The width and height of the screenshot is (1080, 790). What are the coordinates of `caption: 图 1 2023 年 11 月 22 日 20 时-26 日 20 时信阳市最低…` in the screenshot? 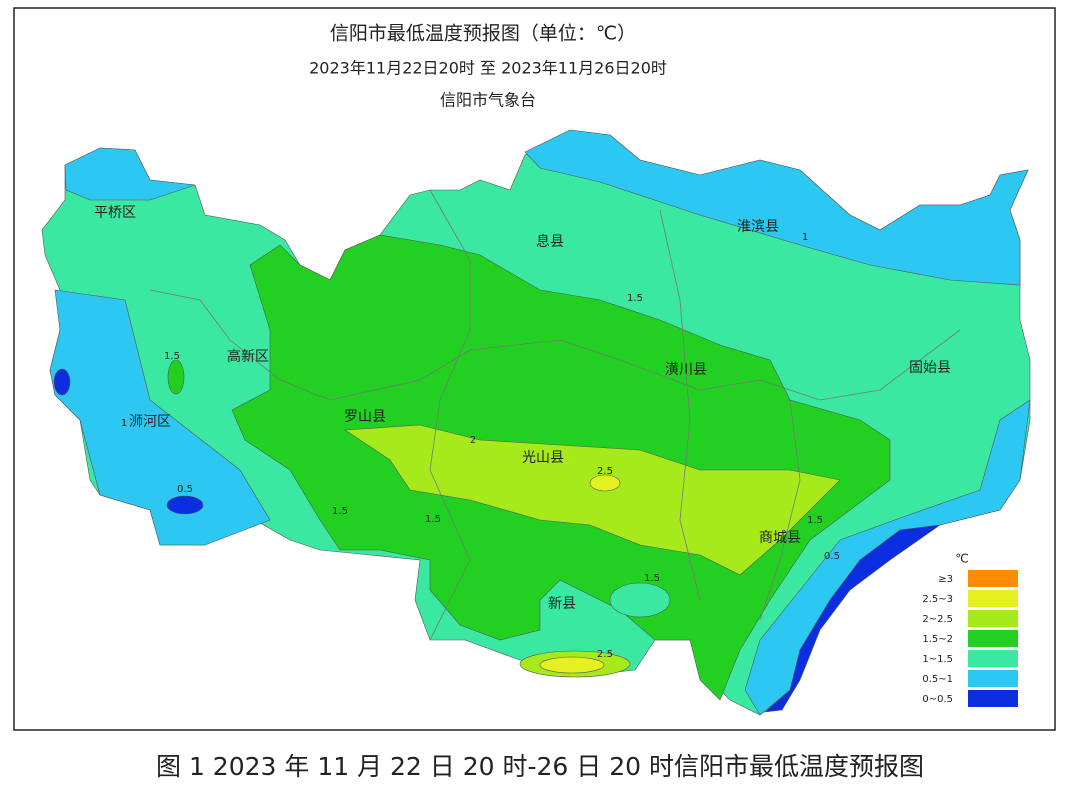 It's located at (540, 766).